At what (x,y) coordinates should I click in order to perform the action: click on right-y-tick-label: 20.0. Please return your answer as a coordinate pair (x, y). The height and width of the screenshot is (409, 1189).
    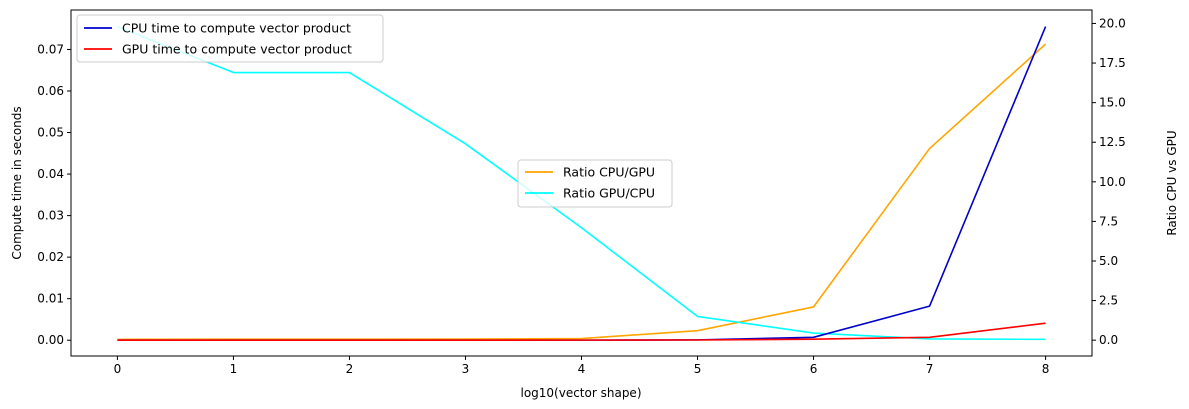
    Looking at the image, I should click on (1112, 23).